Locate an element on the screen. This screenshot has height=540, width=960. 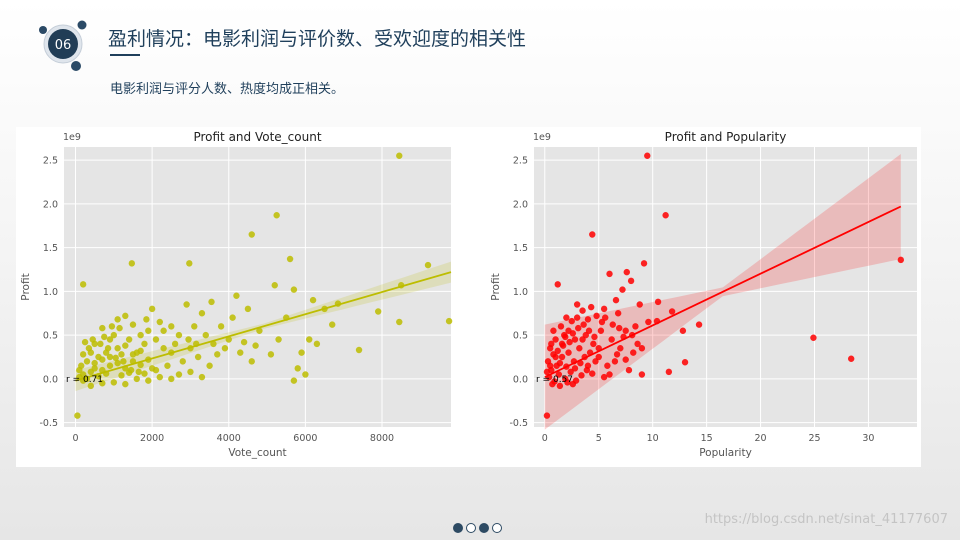
x-tick-label: 5 is located at coordinates (599, 438).